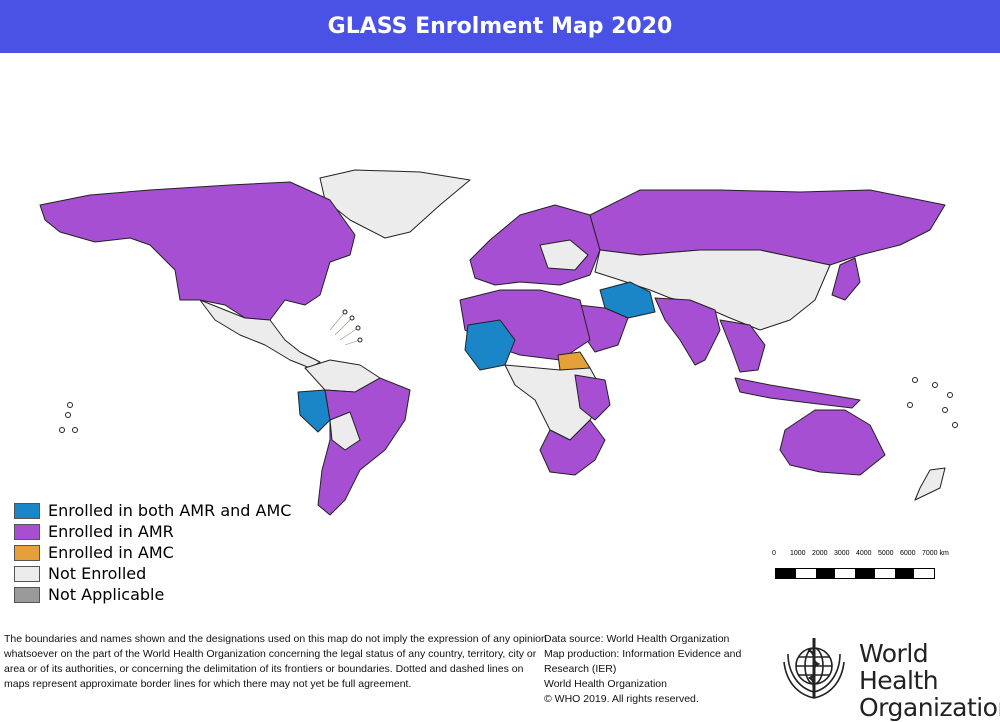  I want to click on region-japan, so click(846, 279).